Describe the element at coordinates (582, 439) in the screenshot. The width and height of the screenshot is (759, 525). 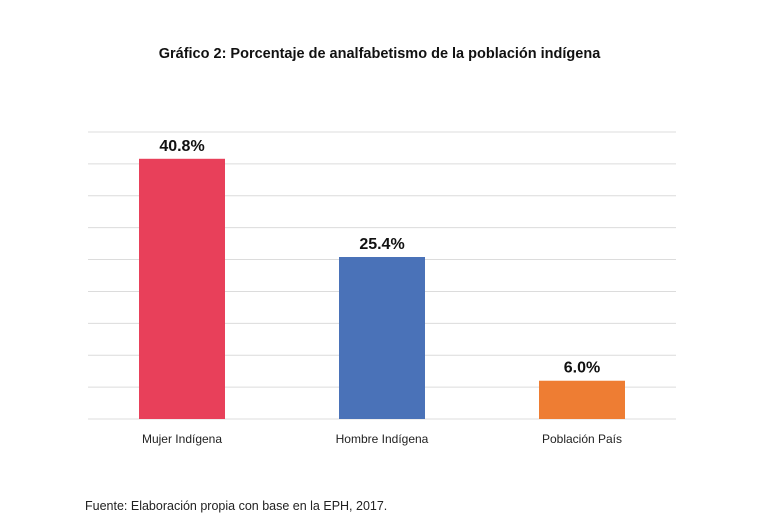
I see `category-label: Población País` at that location.